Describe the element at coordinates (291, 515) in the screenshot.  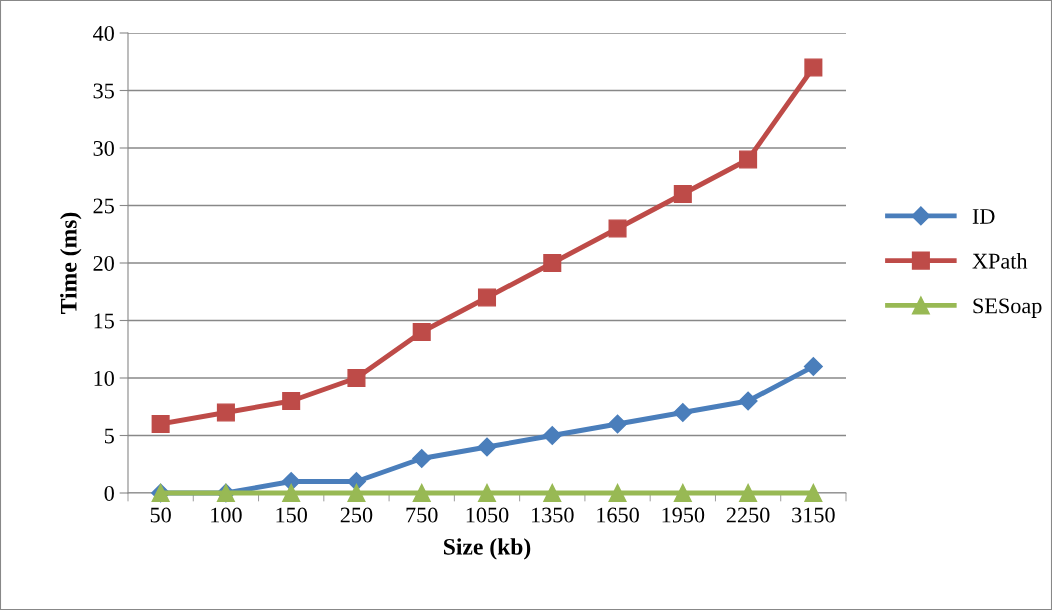
I see `x-tick-label: 150` at that location.